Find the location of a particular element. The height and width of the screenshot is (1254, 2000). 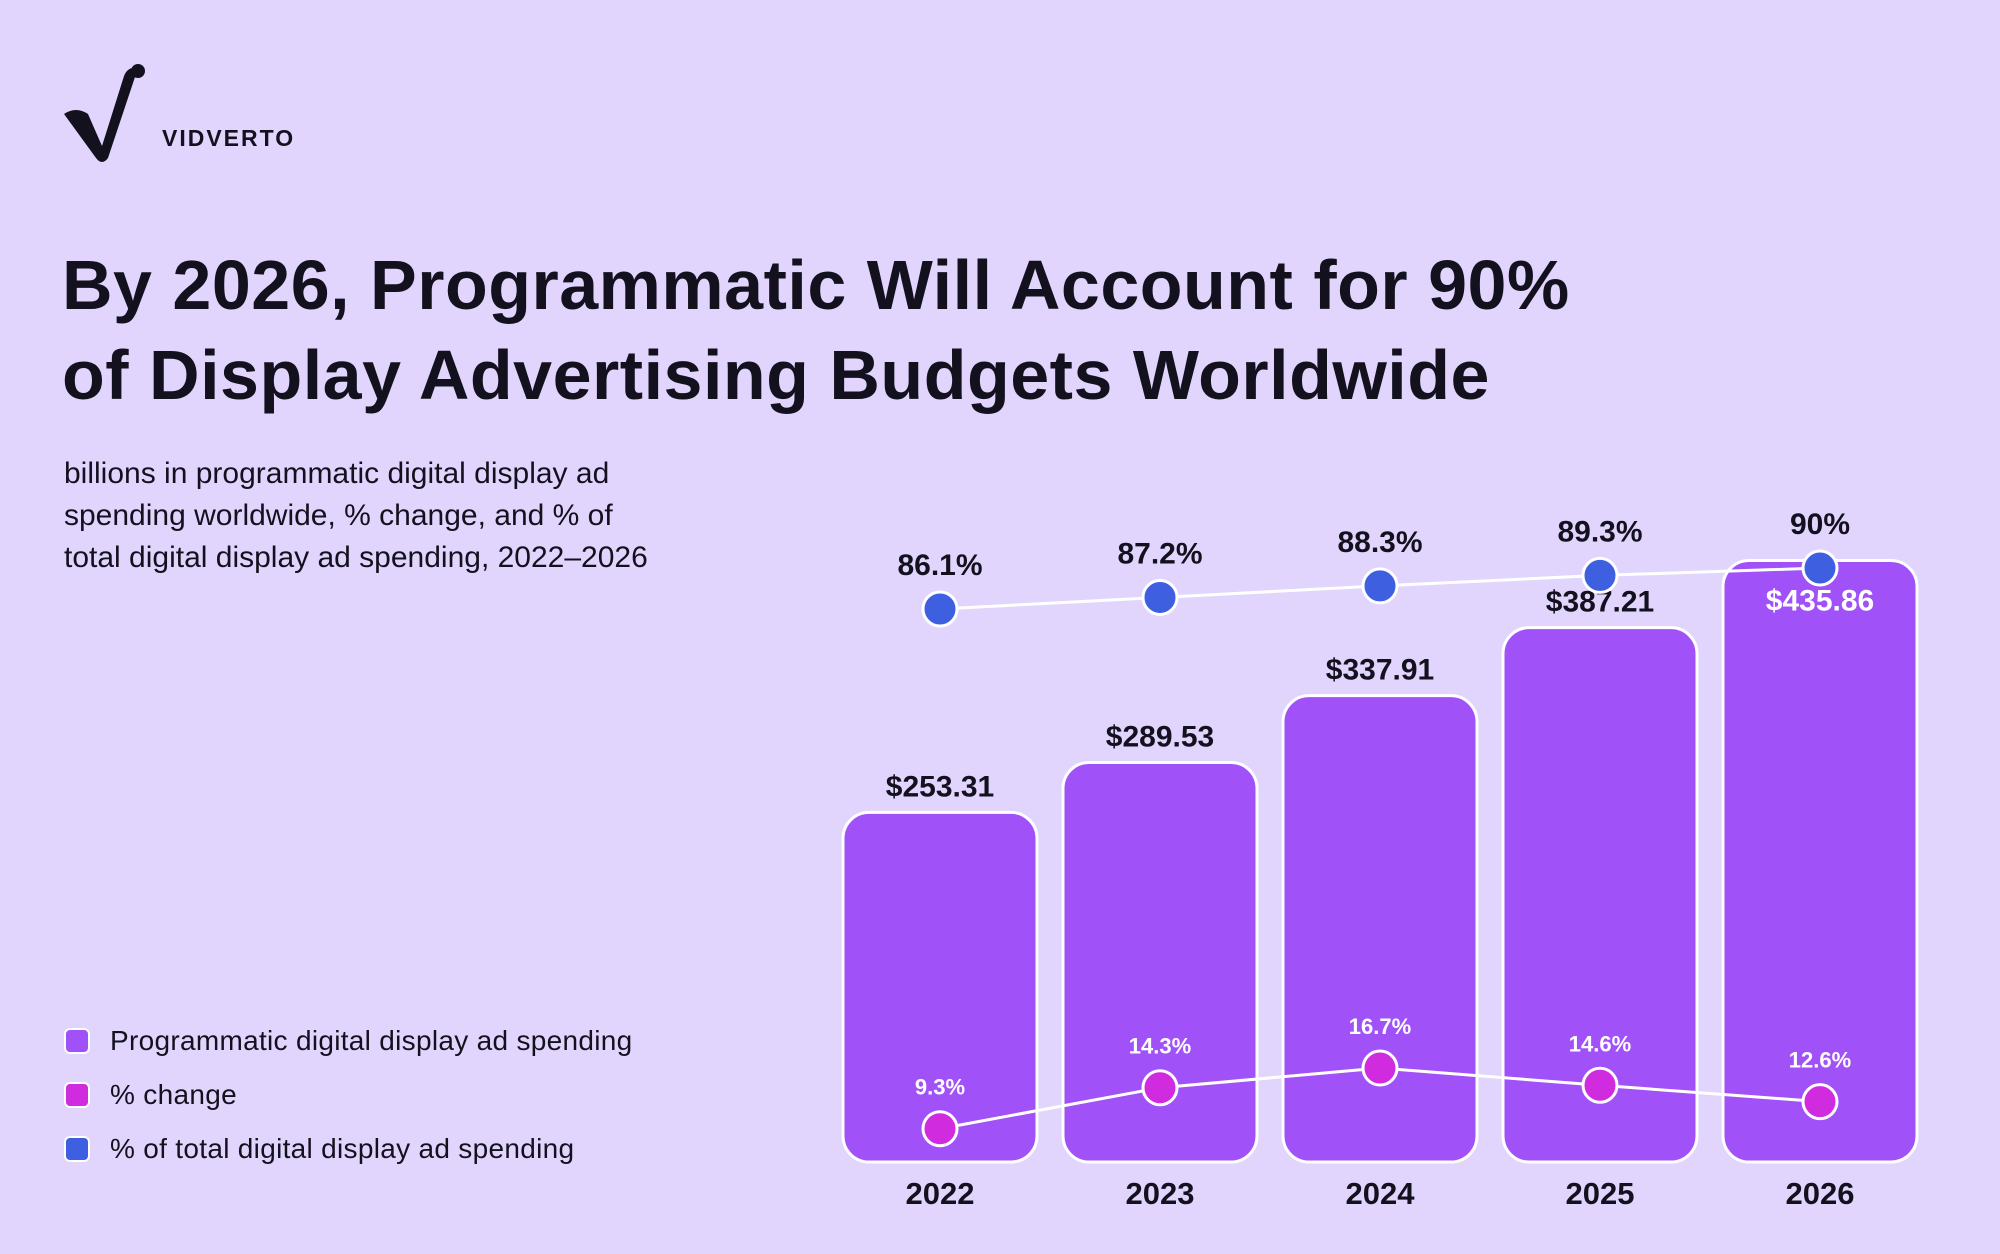

change-data-label: 9.3% is located at coordinates (940, 1087).